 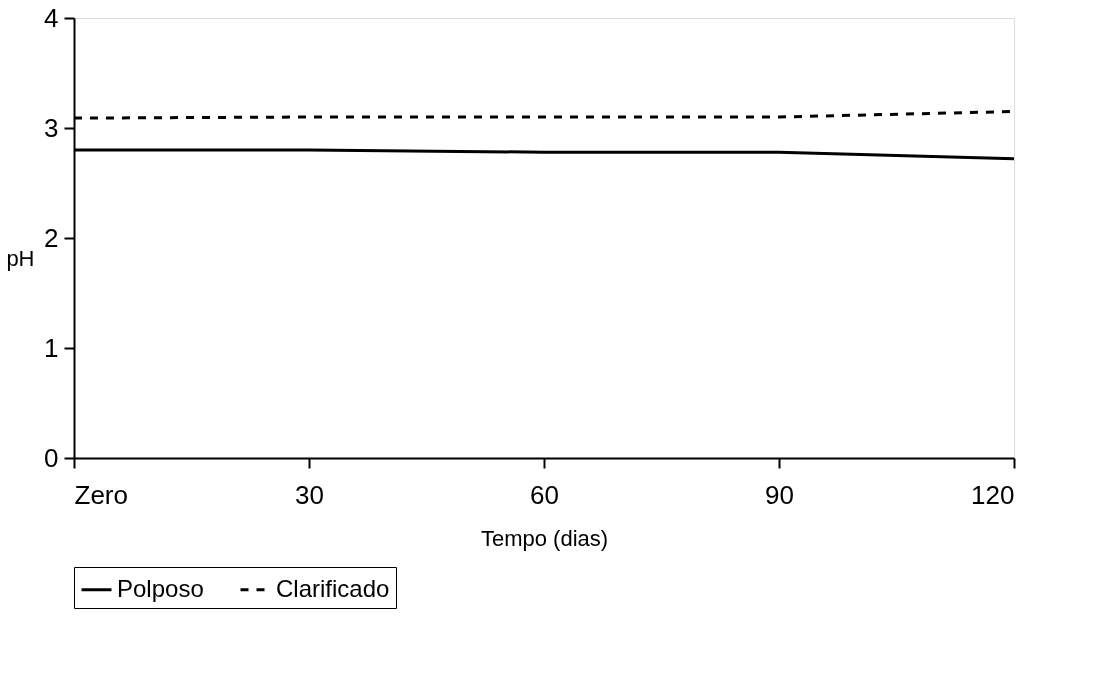 What do you see at coordinates (51, 237) in the screenshot?
I see `y-tick-label: 2` at bounding box center [51, 237].